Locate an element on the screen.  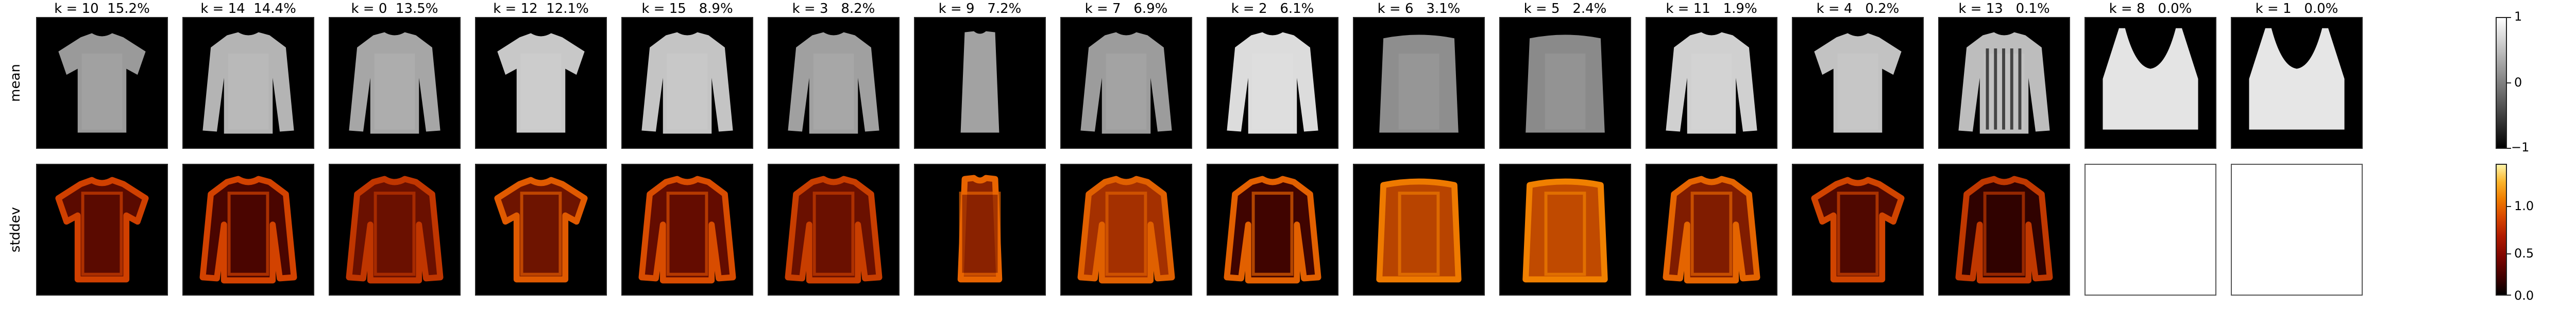
column-title: k = 13 0.1% is located at coordinates (2004, 9).